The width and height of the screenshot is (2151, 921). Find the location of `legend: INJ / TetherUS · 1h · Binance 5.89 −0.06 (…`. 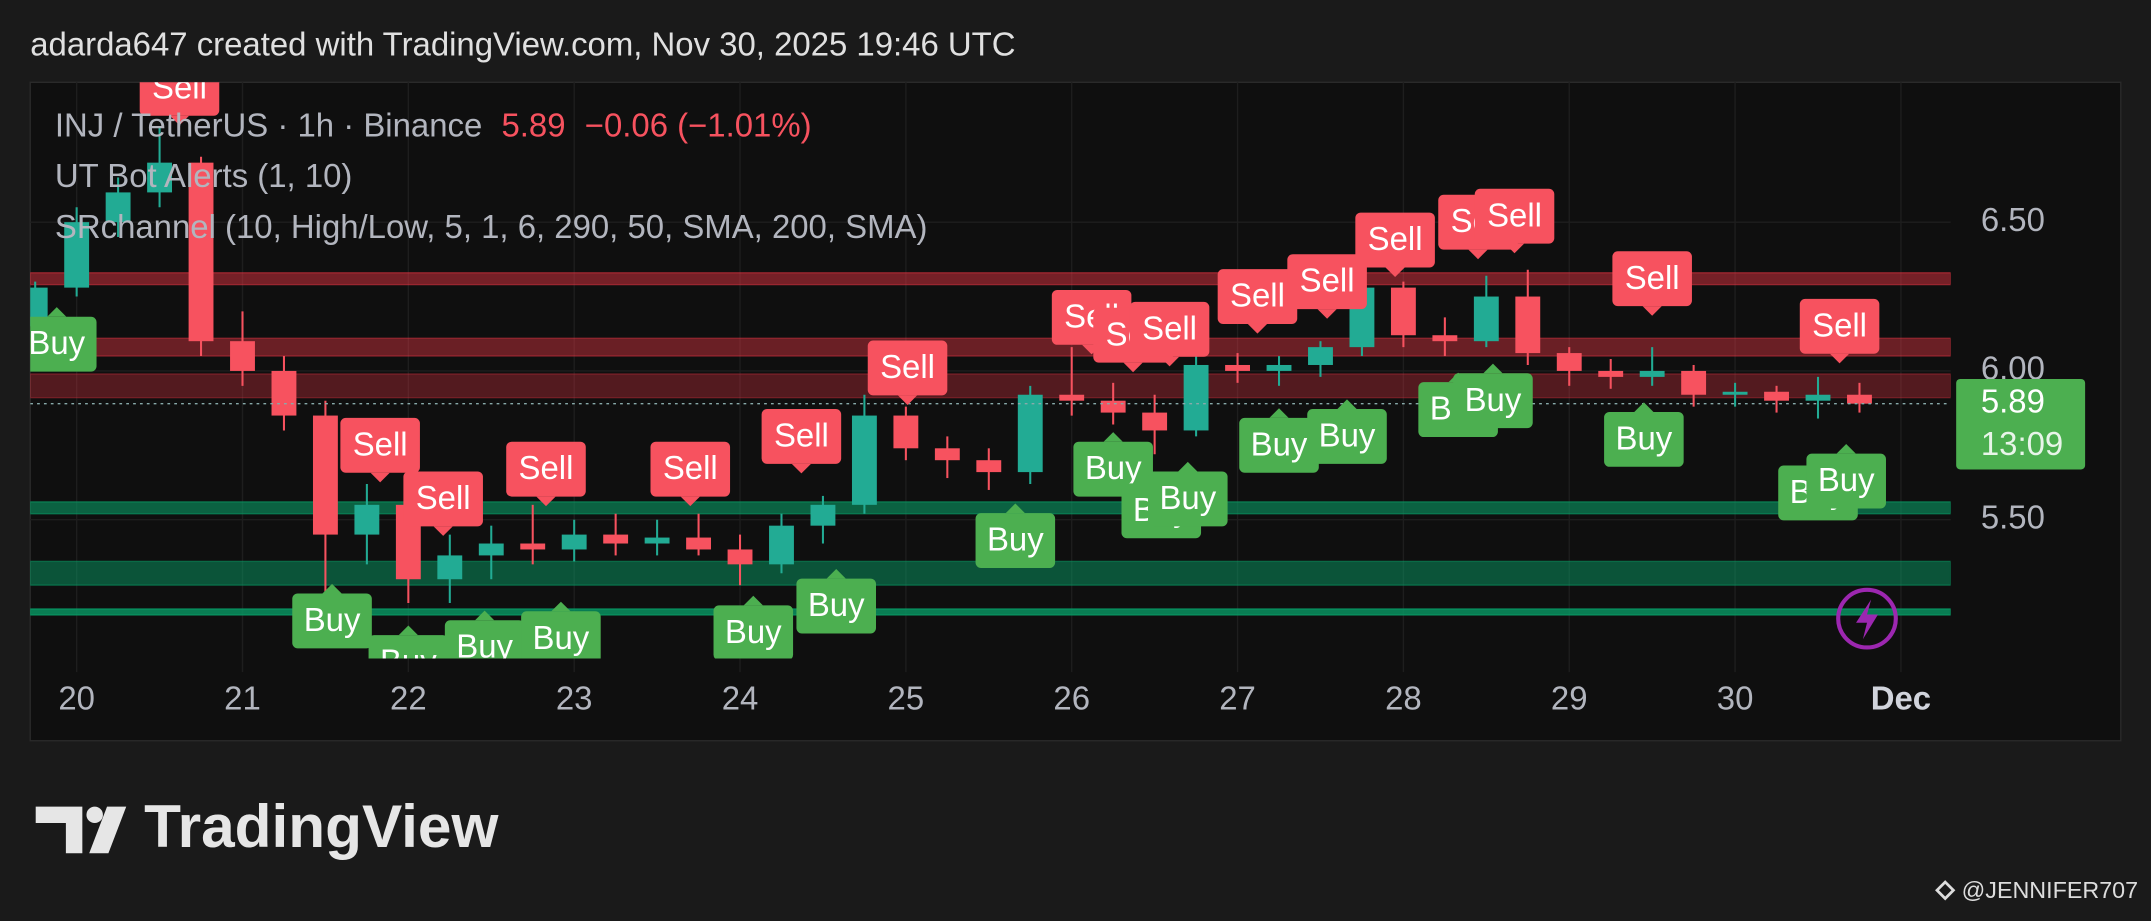

legend: INJ / TetherUS · 1h · Binance 5.89 −0.06 (… is located at coordinates (491, 175).